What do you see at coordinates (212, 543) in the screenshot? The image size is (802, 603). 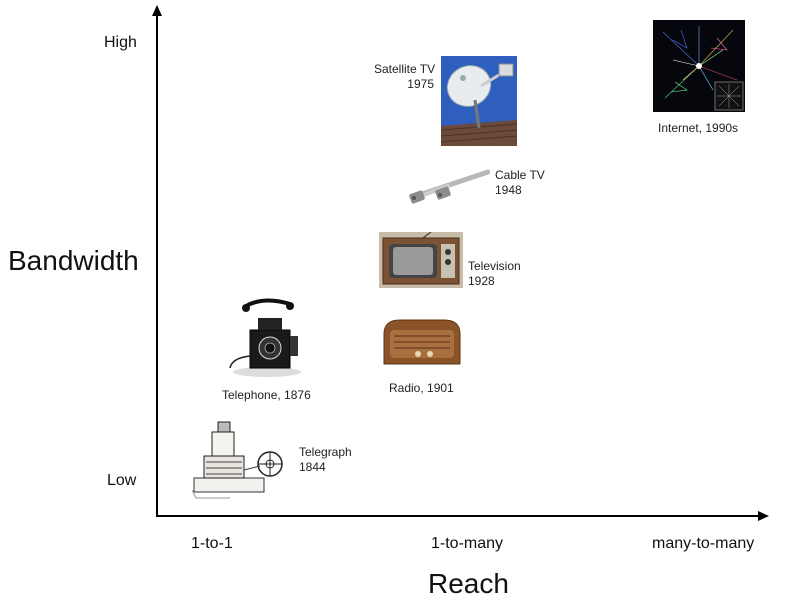 I see `x-tick-1-to-1: 1-to-1` at bounding box center [212, 543].